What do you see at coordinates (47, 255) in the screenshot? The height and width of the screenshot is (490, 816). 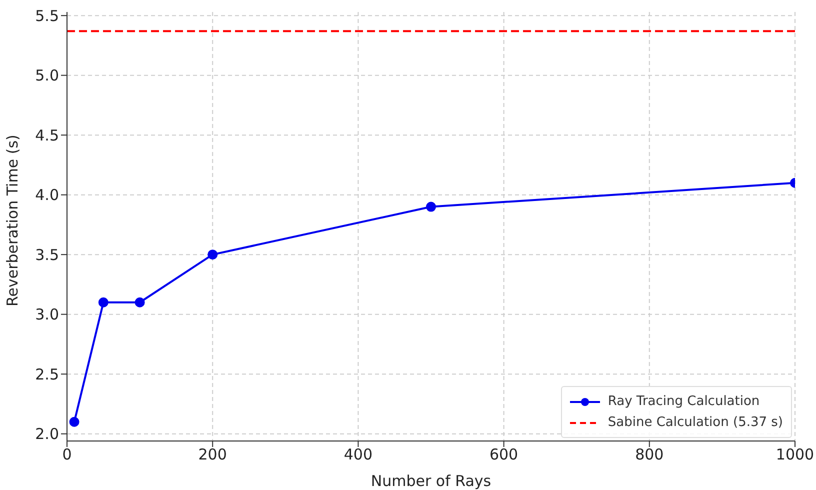 I see `y-tick-label: 3.5` at bounding box center [47, 255].